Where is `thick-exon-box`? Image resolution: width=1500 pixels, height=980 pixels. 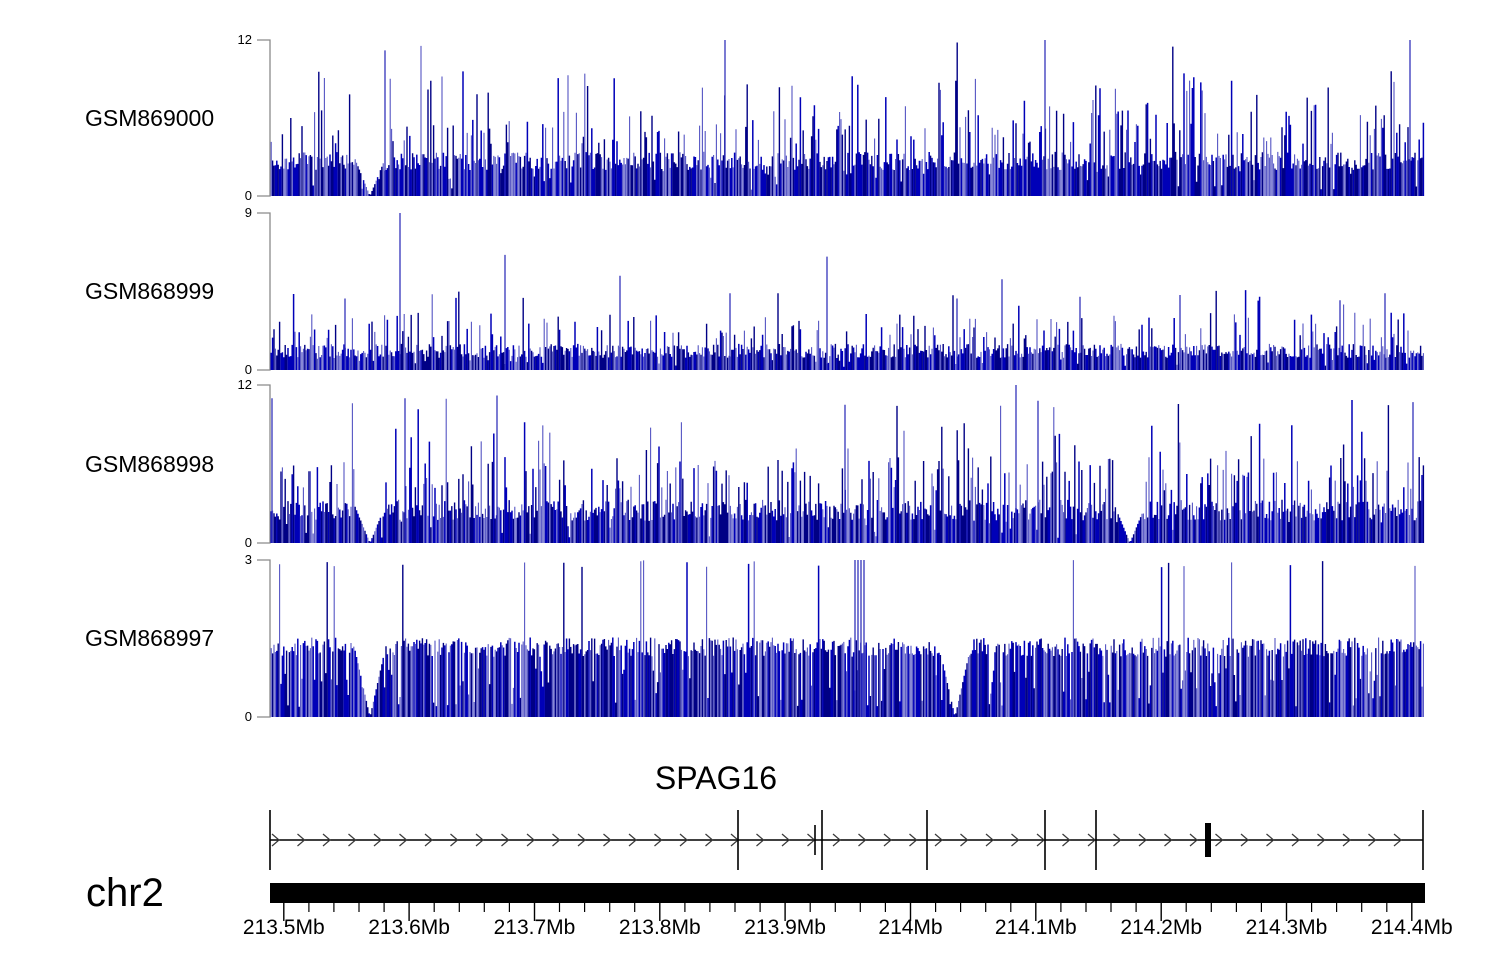
thick-exon-box is located at coordinates (1208, 840).